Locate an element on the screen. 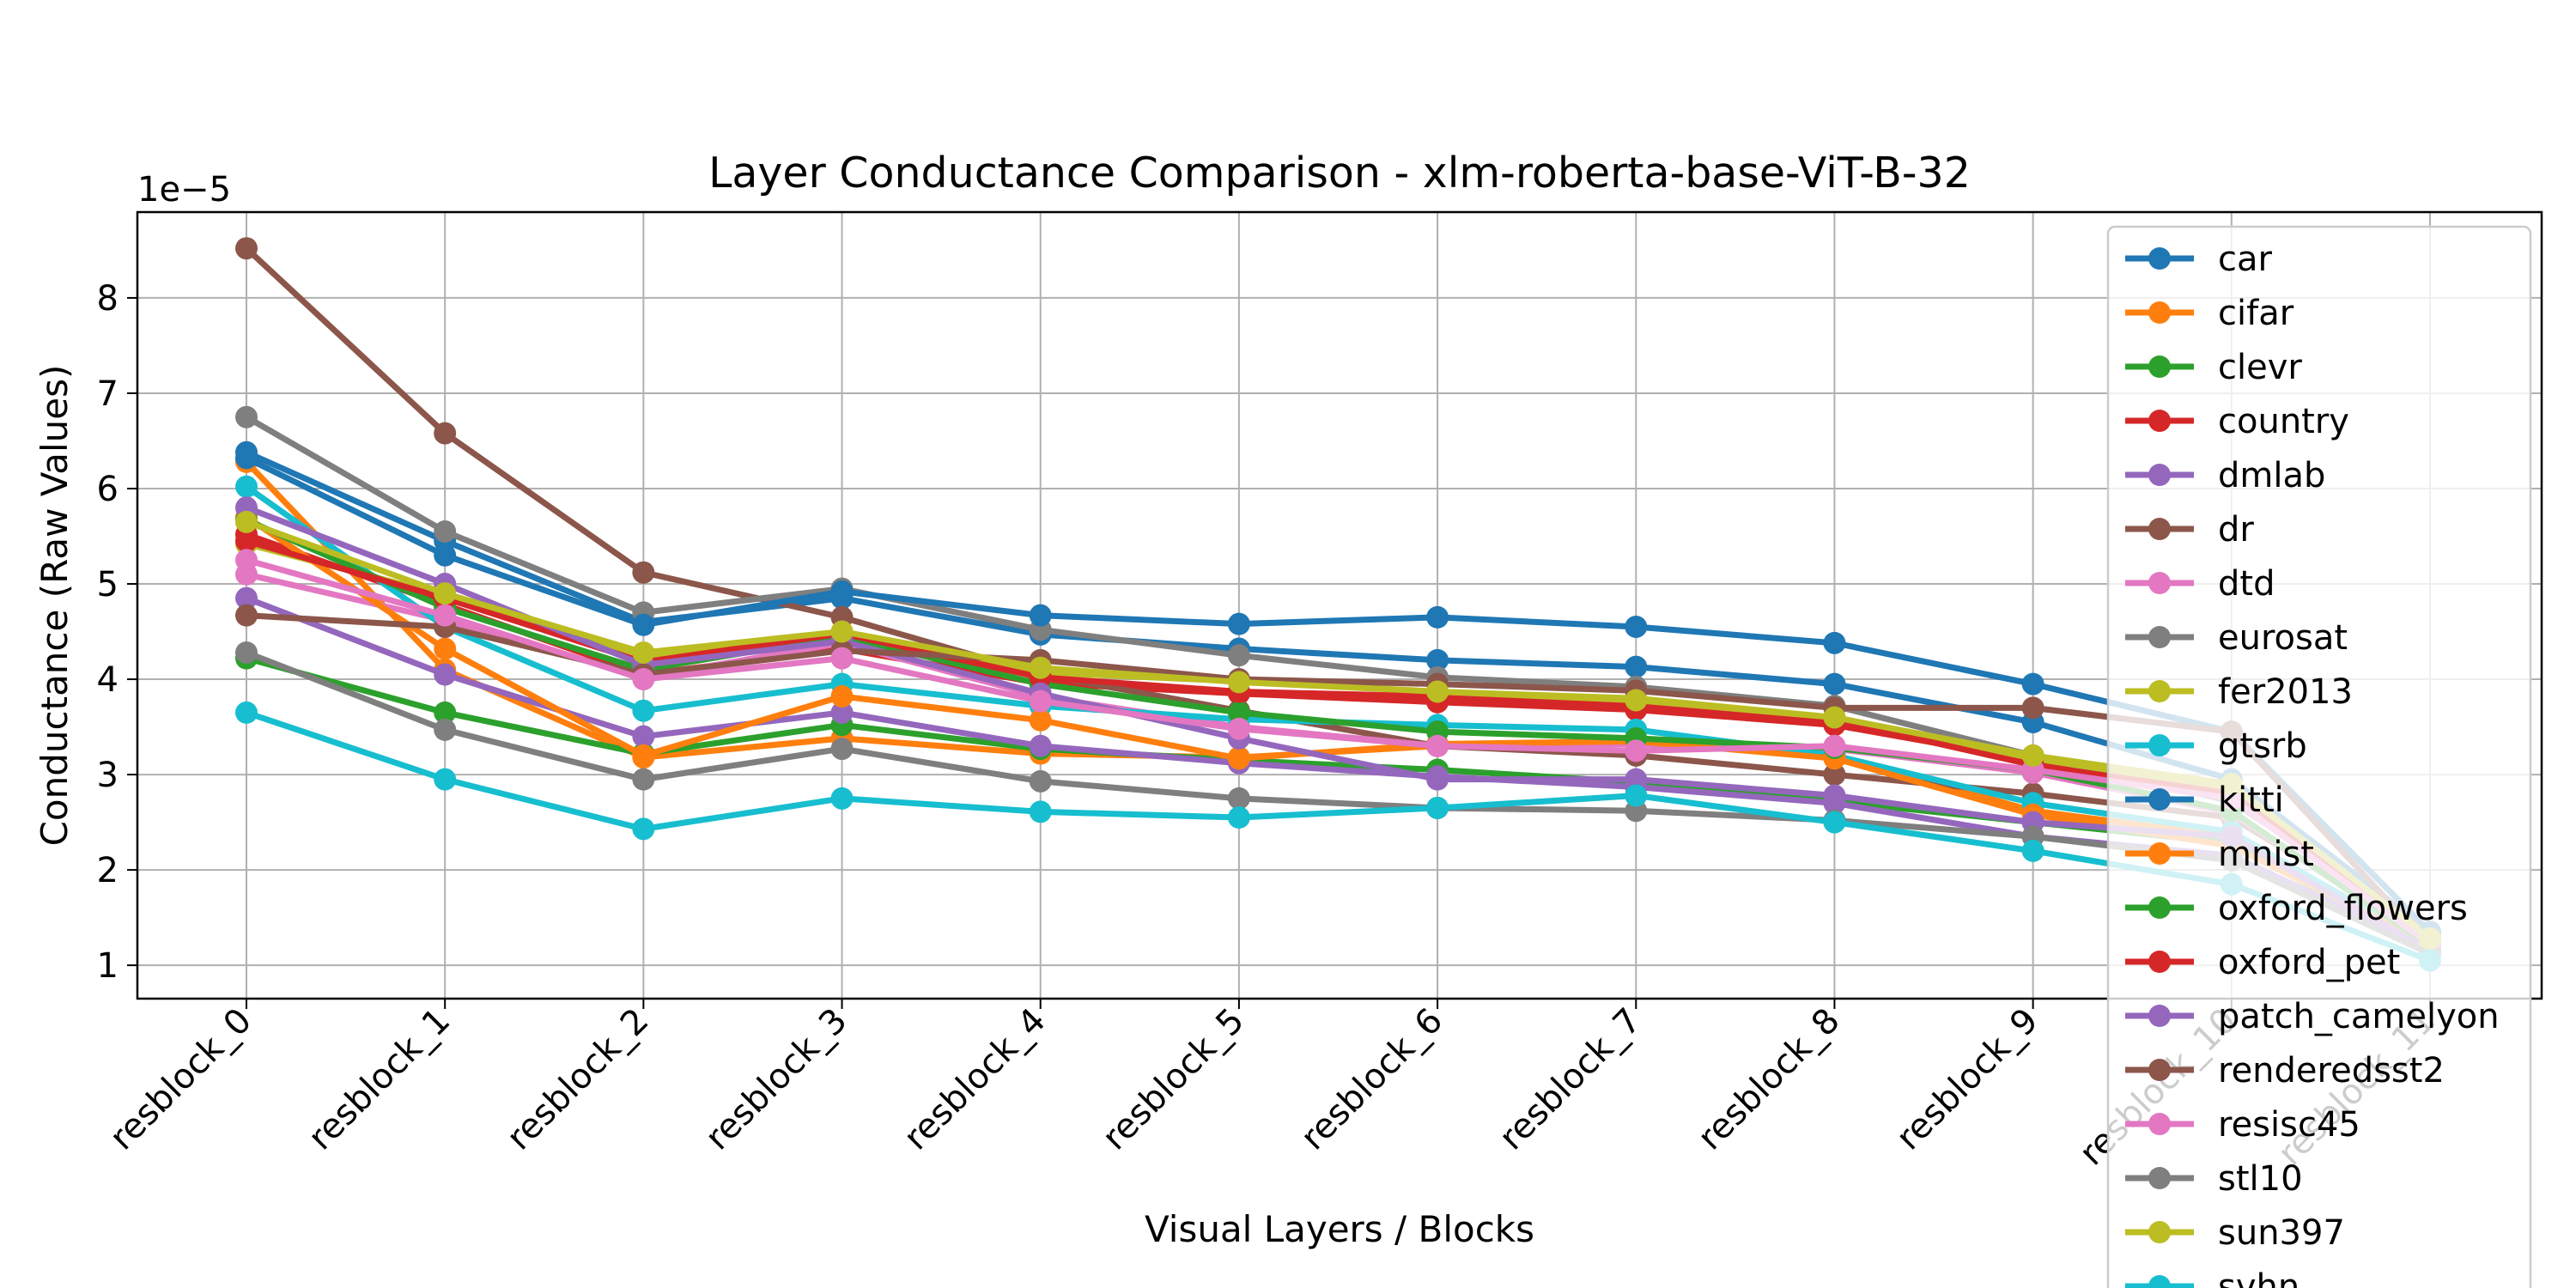 This screenshot has width=2576, height=1288. legend-label: car is located at coordinates (2245, 259).